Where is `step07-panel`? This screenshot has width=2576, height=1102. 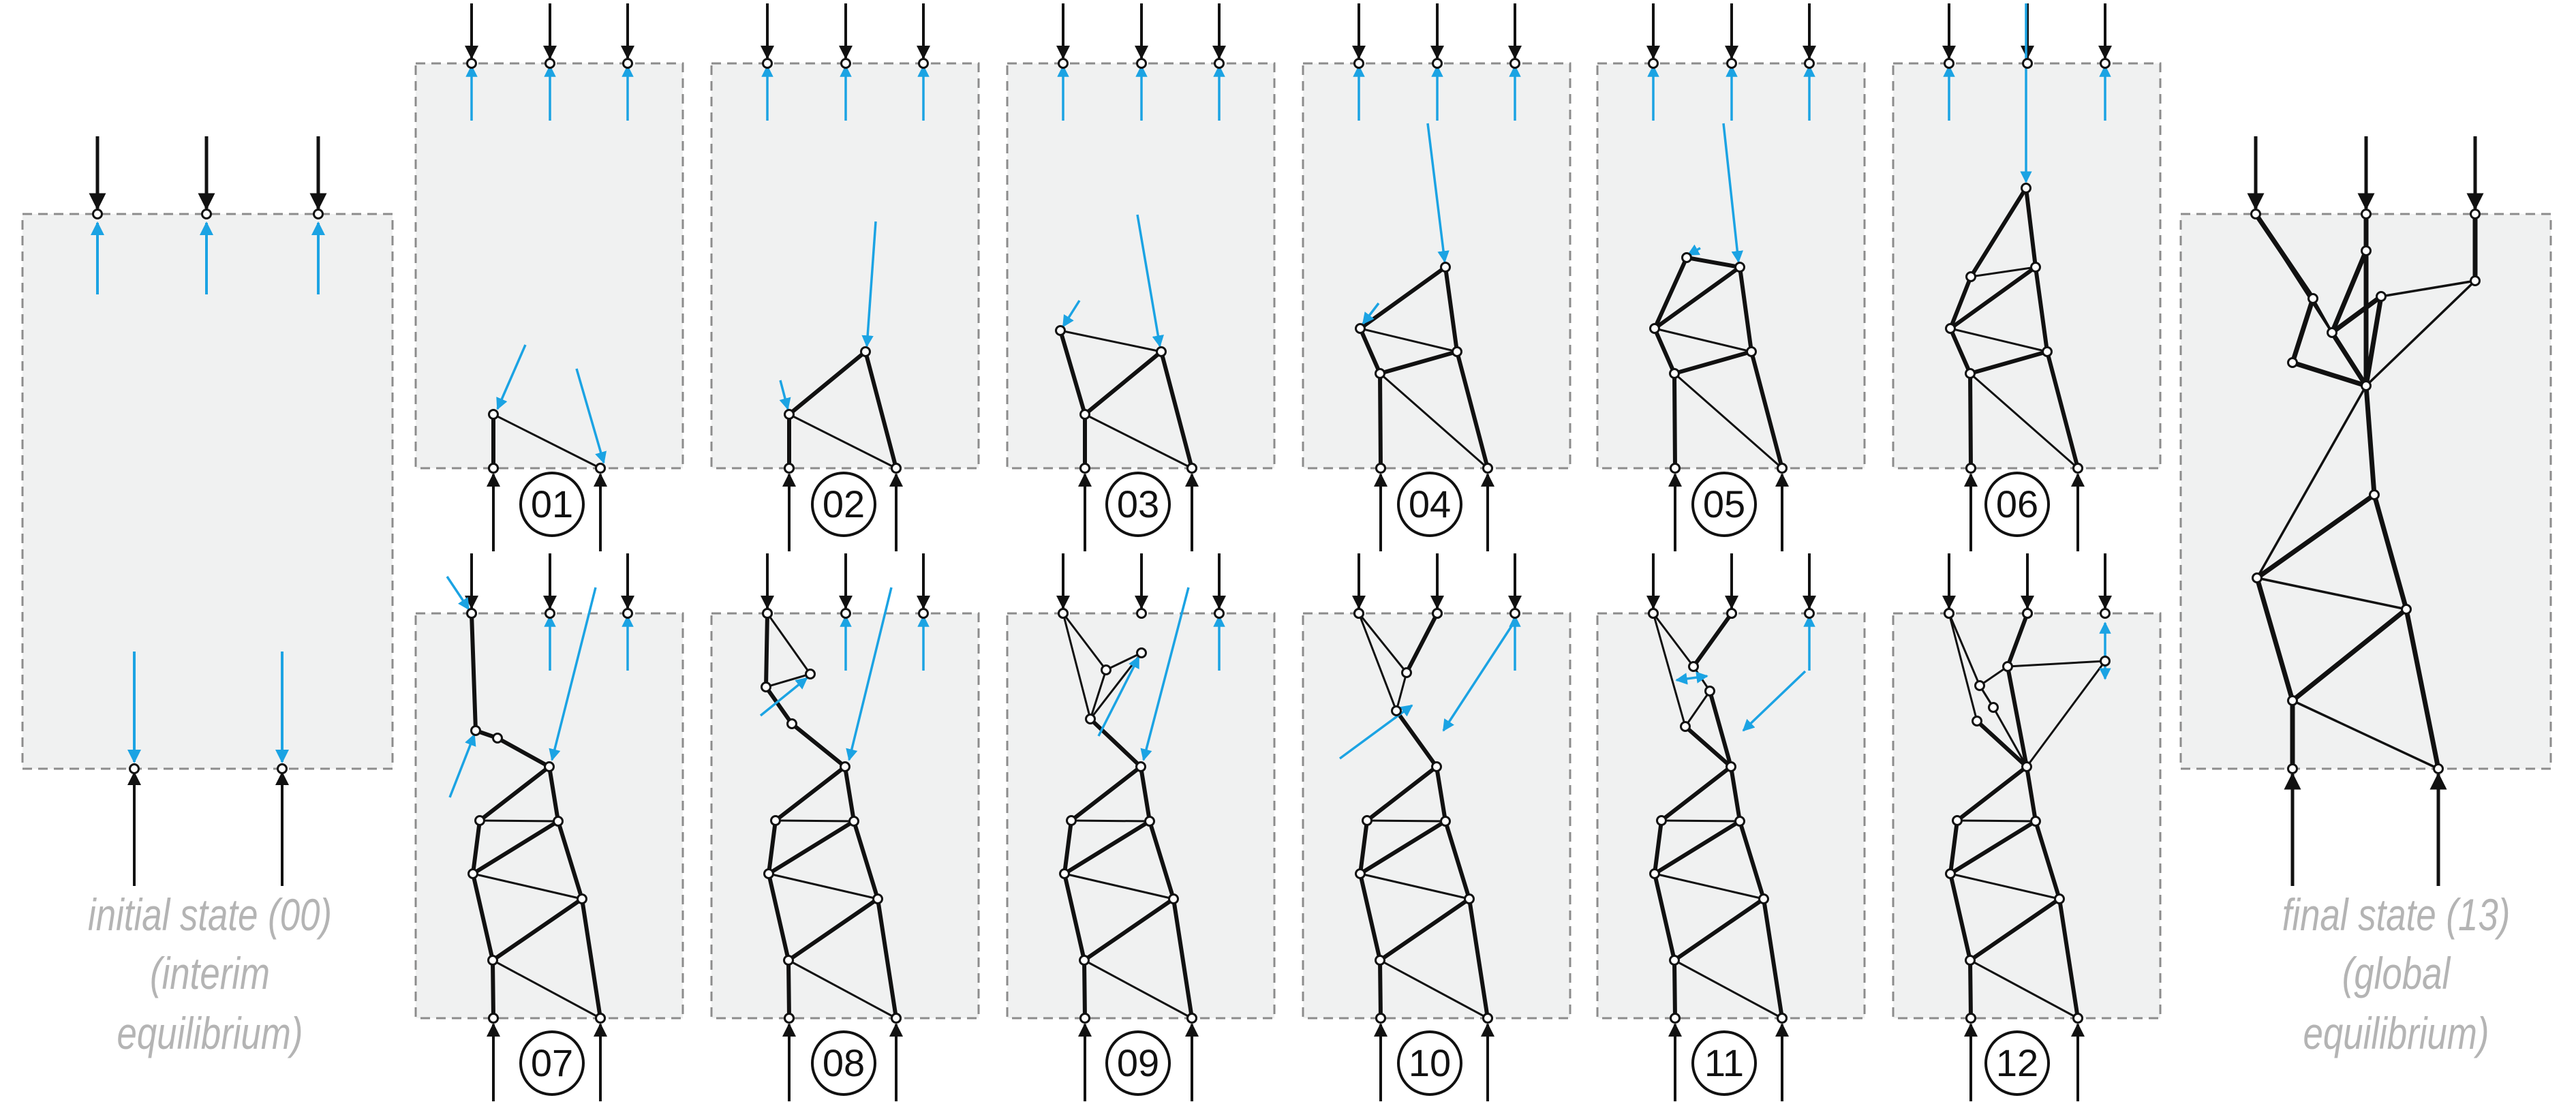
step07-panel is located at coordinates (549, 816).